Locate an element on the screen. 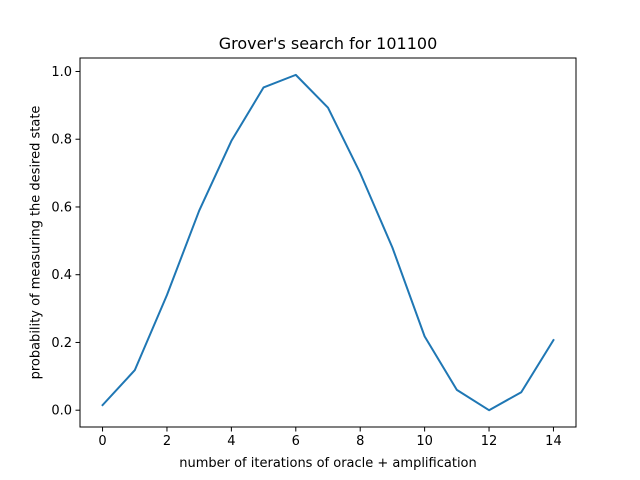 The width and height of the screenshot is (640, 480). x-tick-label: 0 is located at coordinates (102, 441).